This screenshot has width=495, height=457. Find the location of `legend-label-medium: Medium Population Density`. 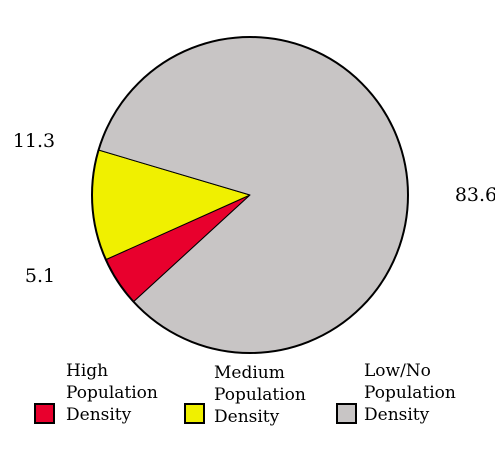

legend-label-medium: Medium Population Density is located at coordinates (260, 395).